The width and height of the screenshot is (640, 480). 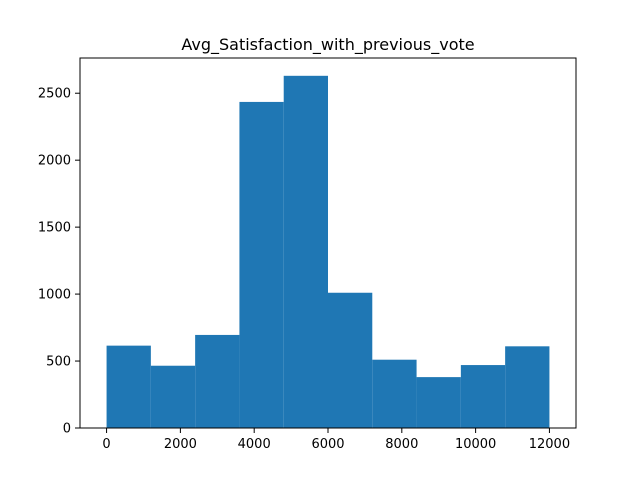 I want to click on y-tick-label: 1000, so click(x=54, y=295).